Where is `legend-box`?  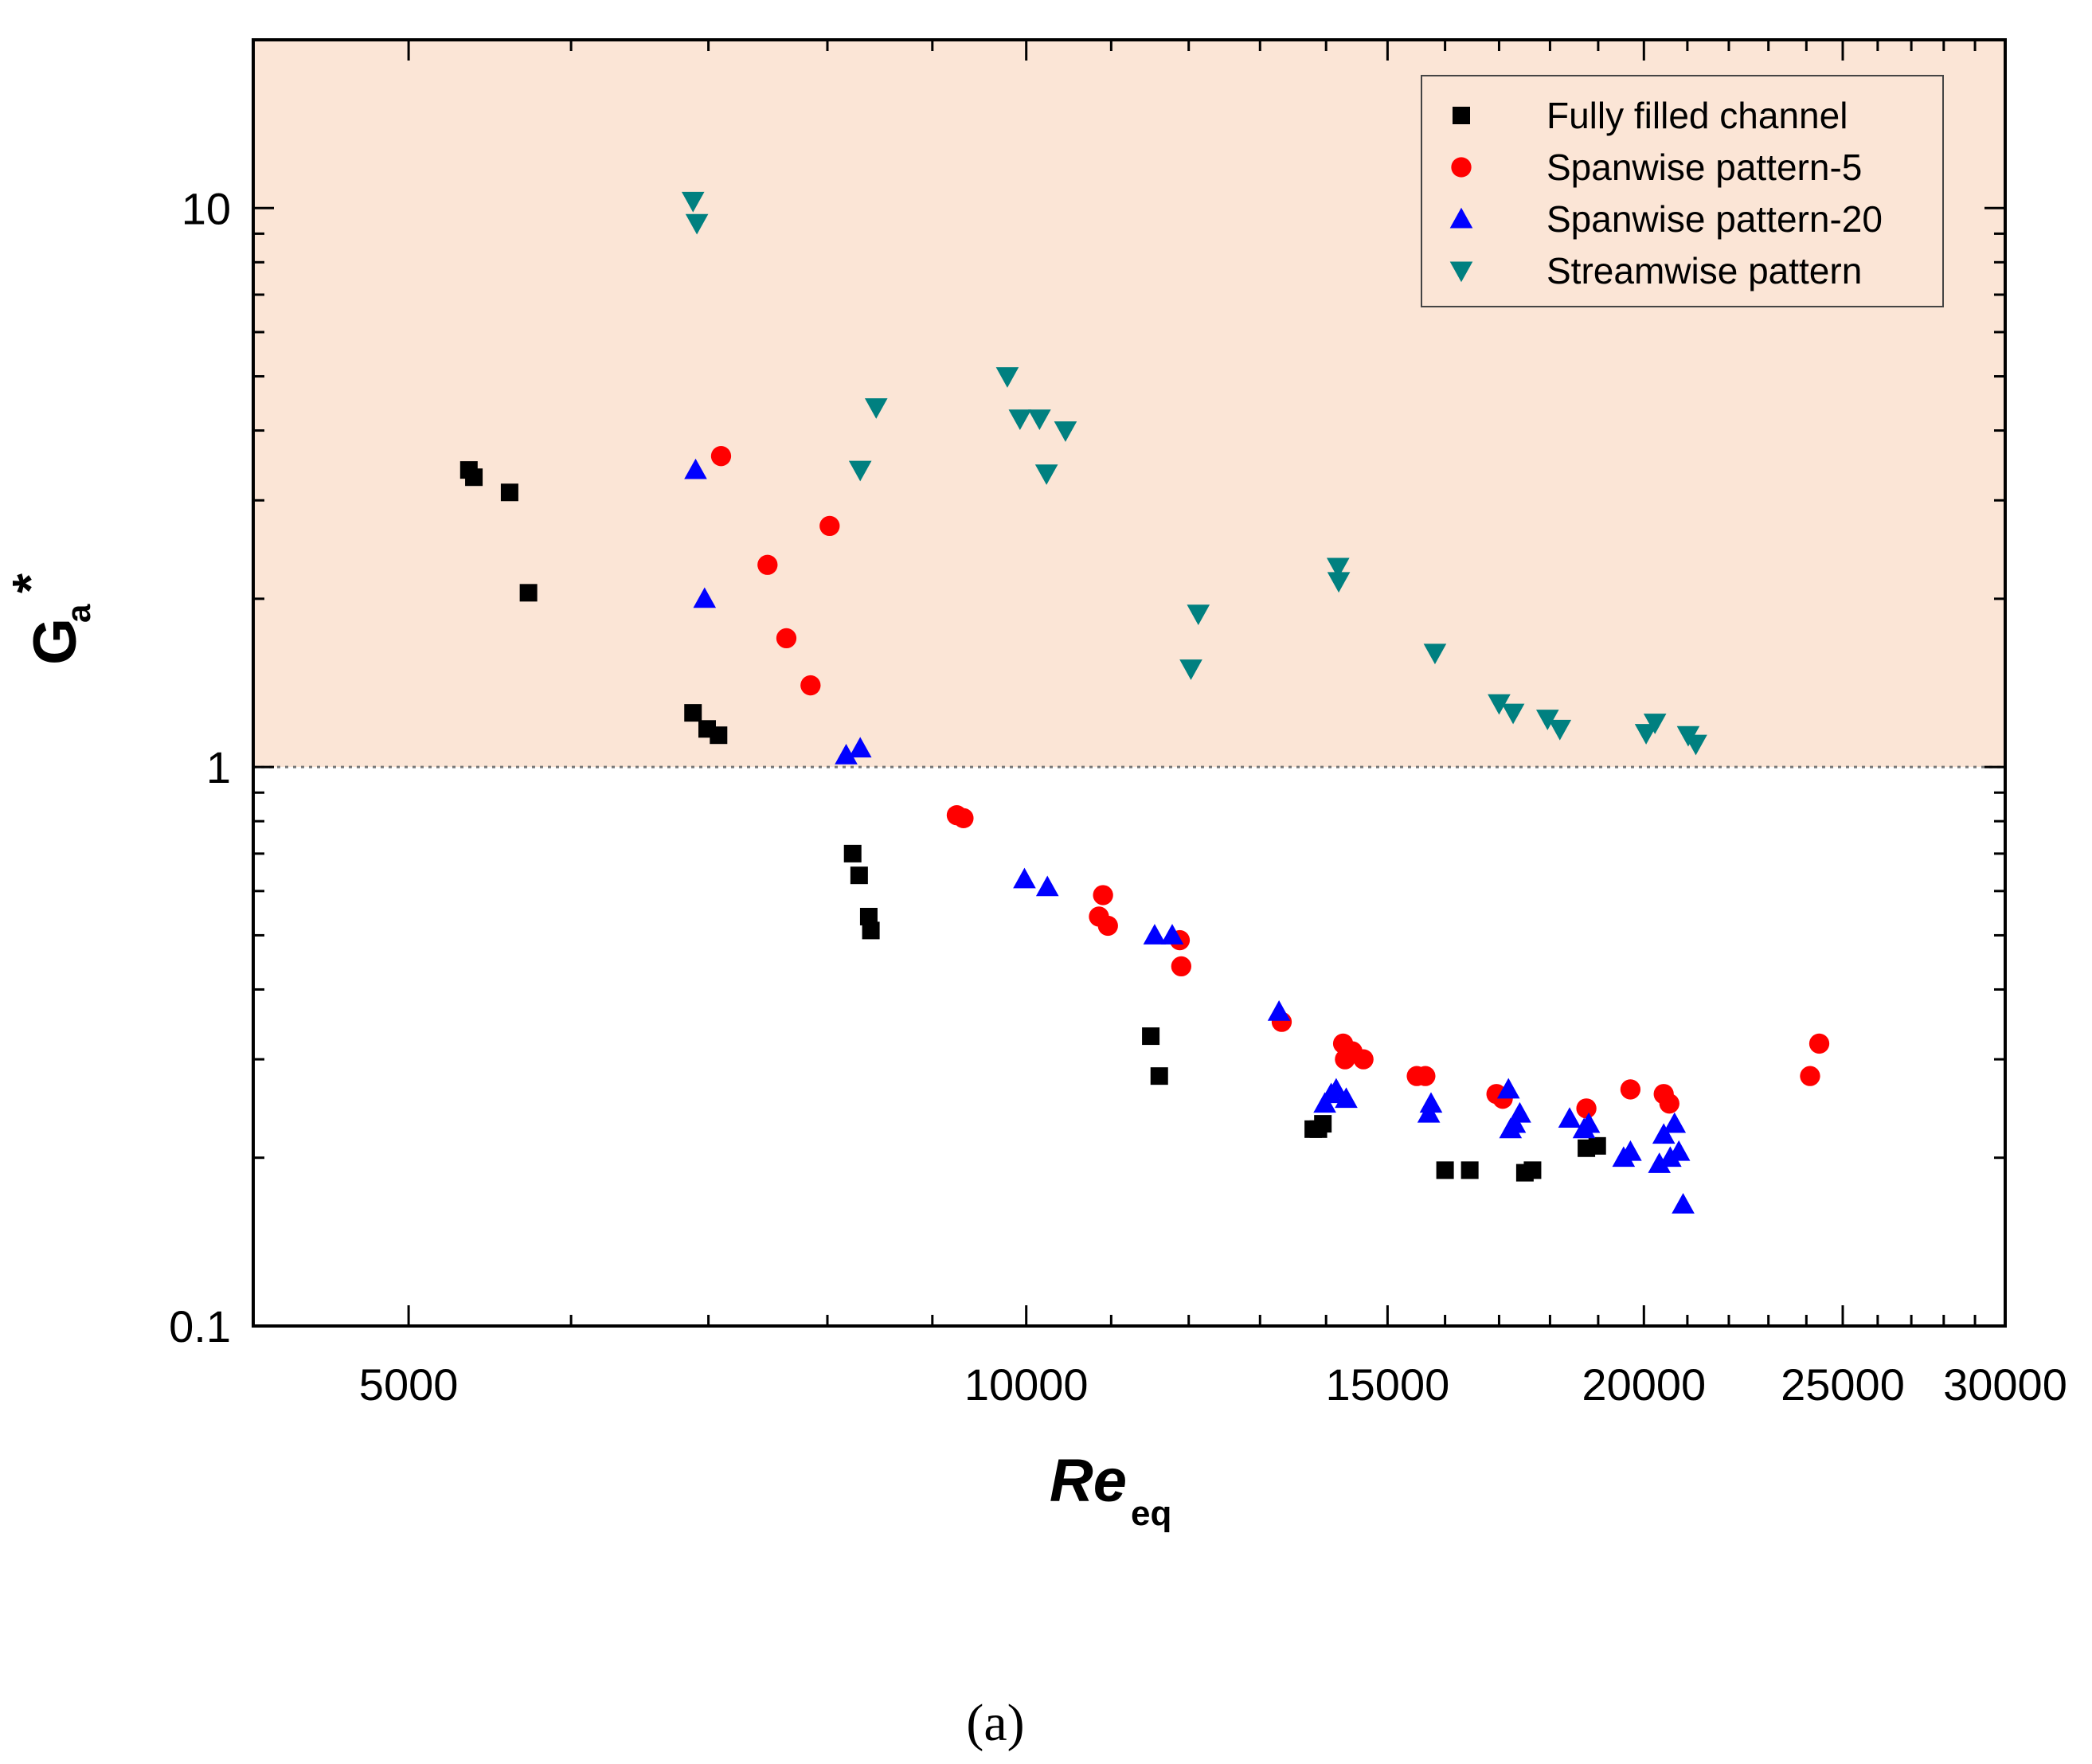 legend-box is located at coordinates (1682, 191).